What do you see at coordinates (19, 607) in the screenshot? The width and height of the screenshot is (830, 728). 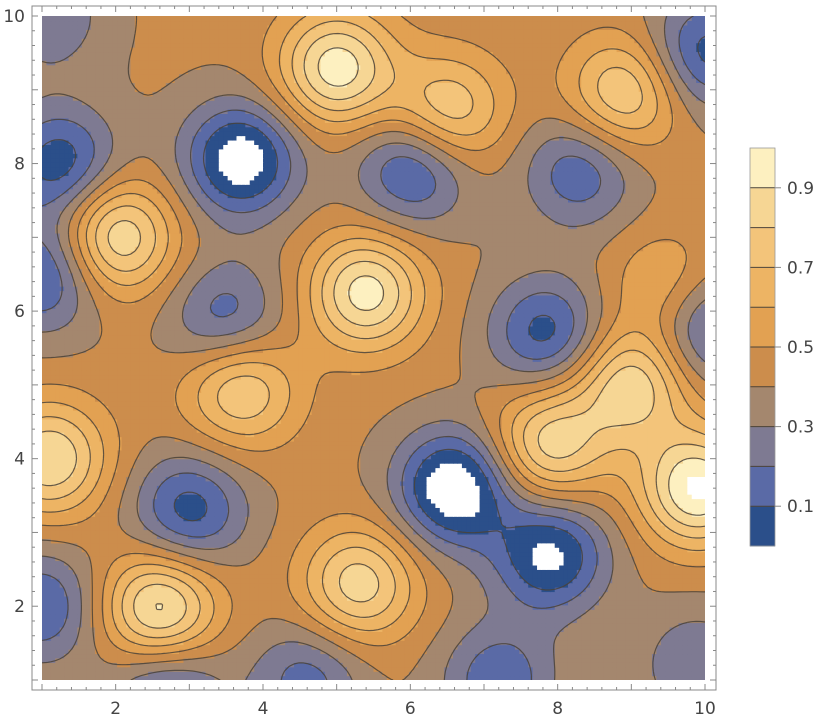 I see `y-tick-label: 2` at bounding box center [19, 607].